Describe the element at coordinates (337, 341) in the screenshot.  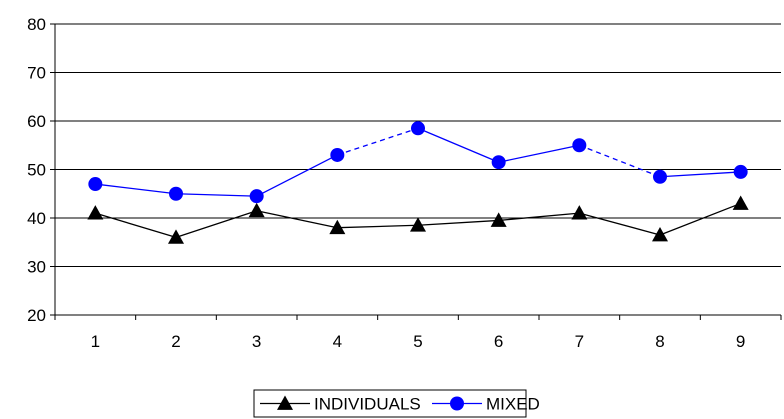
I see `x-tick-label: 4` at that location.